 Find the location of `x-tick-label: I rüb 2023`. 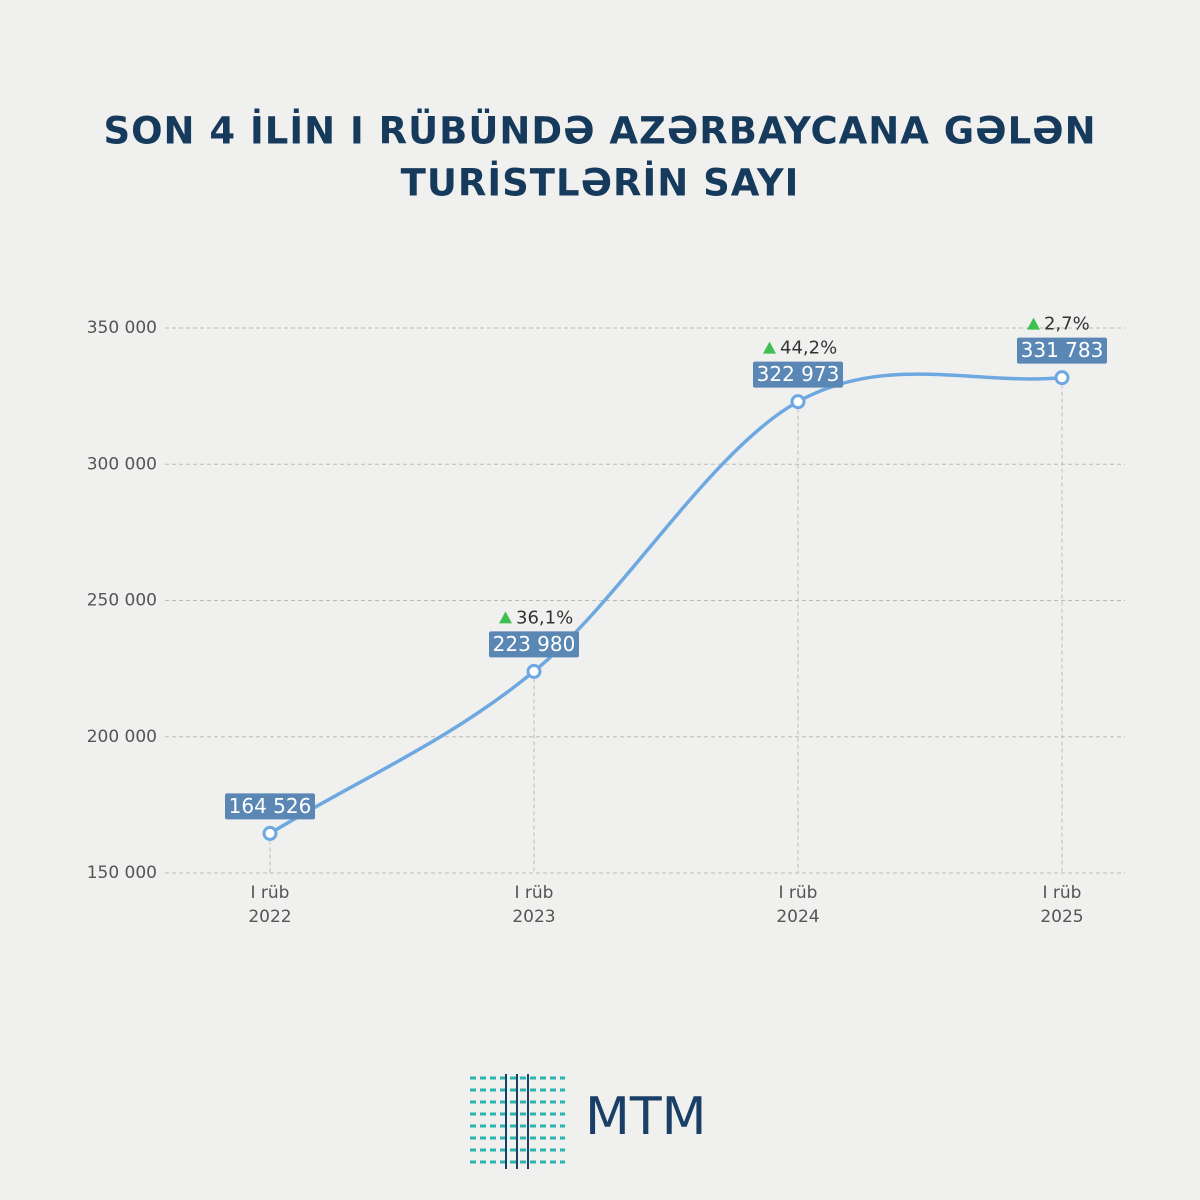

x-tick-label: I rüb 2023 is located at coordinates (533, 905).